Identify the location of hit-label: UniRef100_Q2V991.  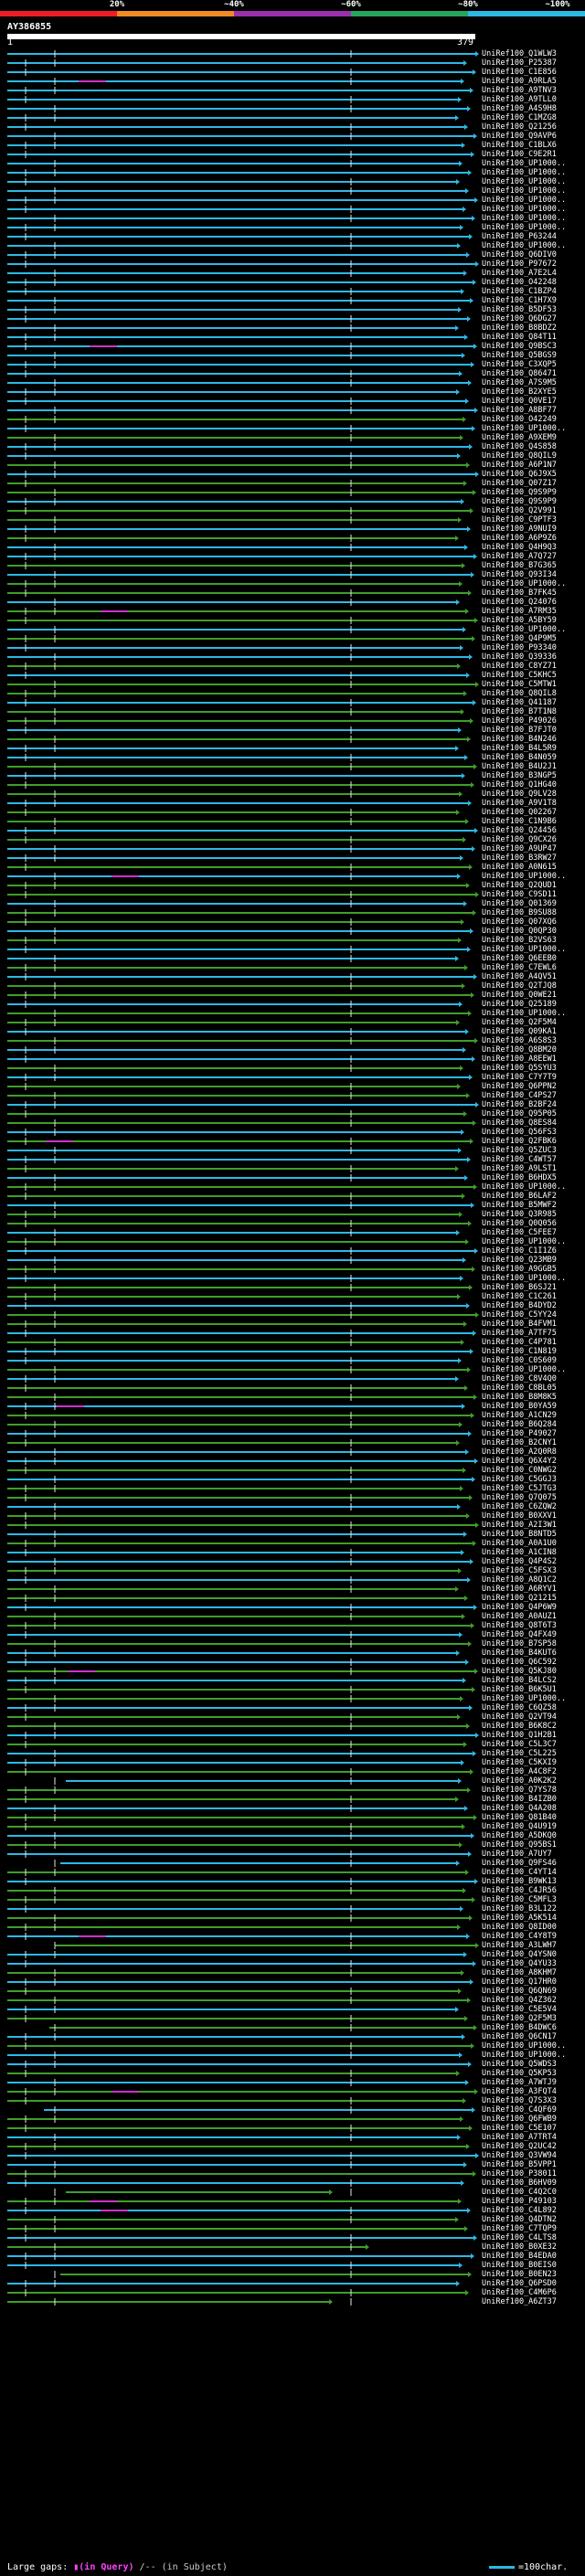
(519, 510).